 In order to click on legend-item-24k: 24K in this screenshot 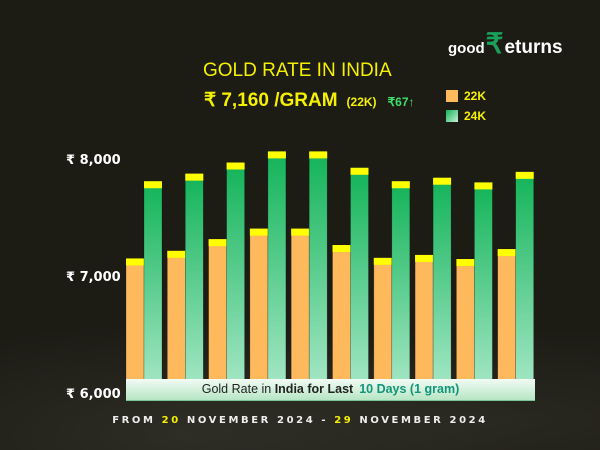, I will do `click(466, 116)`.